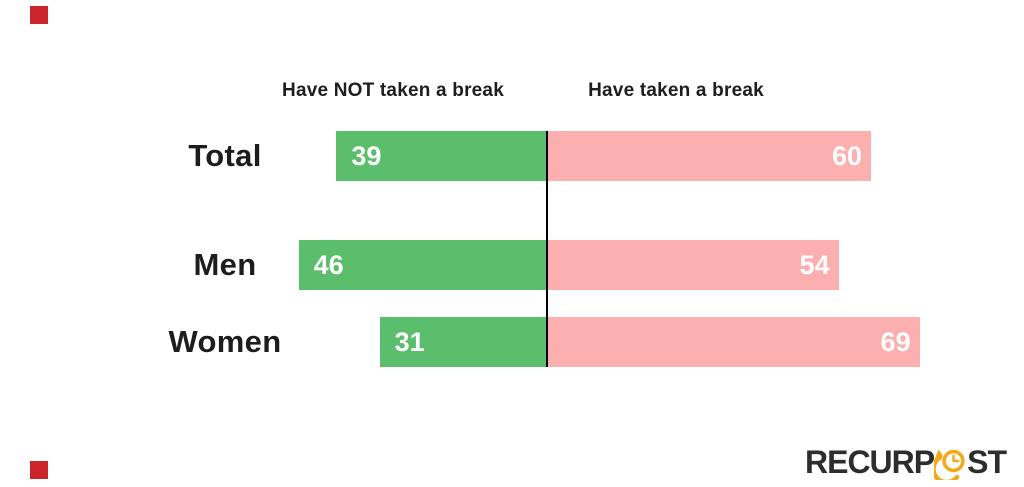  What do you see at coordinates (463, 342) in the screenshot?
I see `bar-not-taken-women: 31` at bounding box center [463, 342].